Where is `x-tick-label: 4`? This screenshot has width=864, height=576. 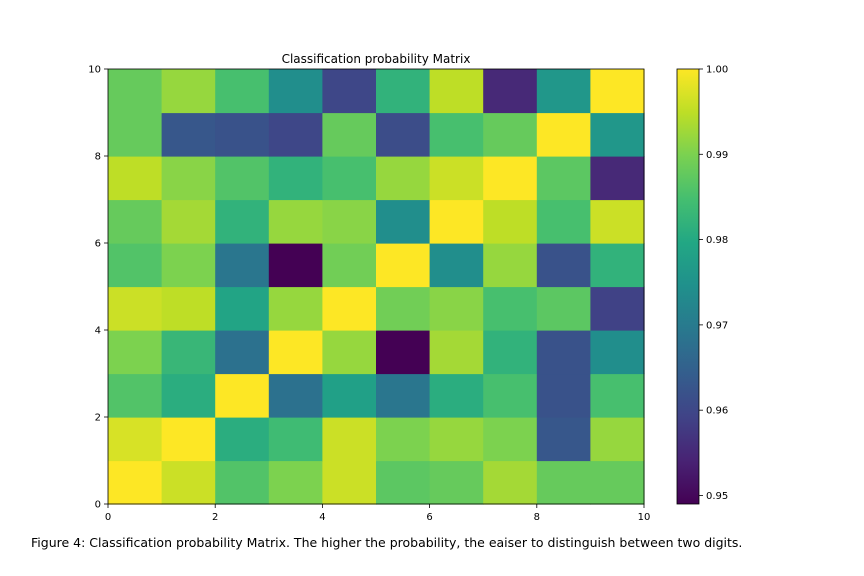
x-tick-label: 4 is located at coordinates (322, 517).